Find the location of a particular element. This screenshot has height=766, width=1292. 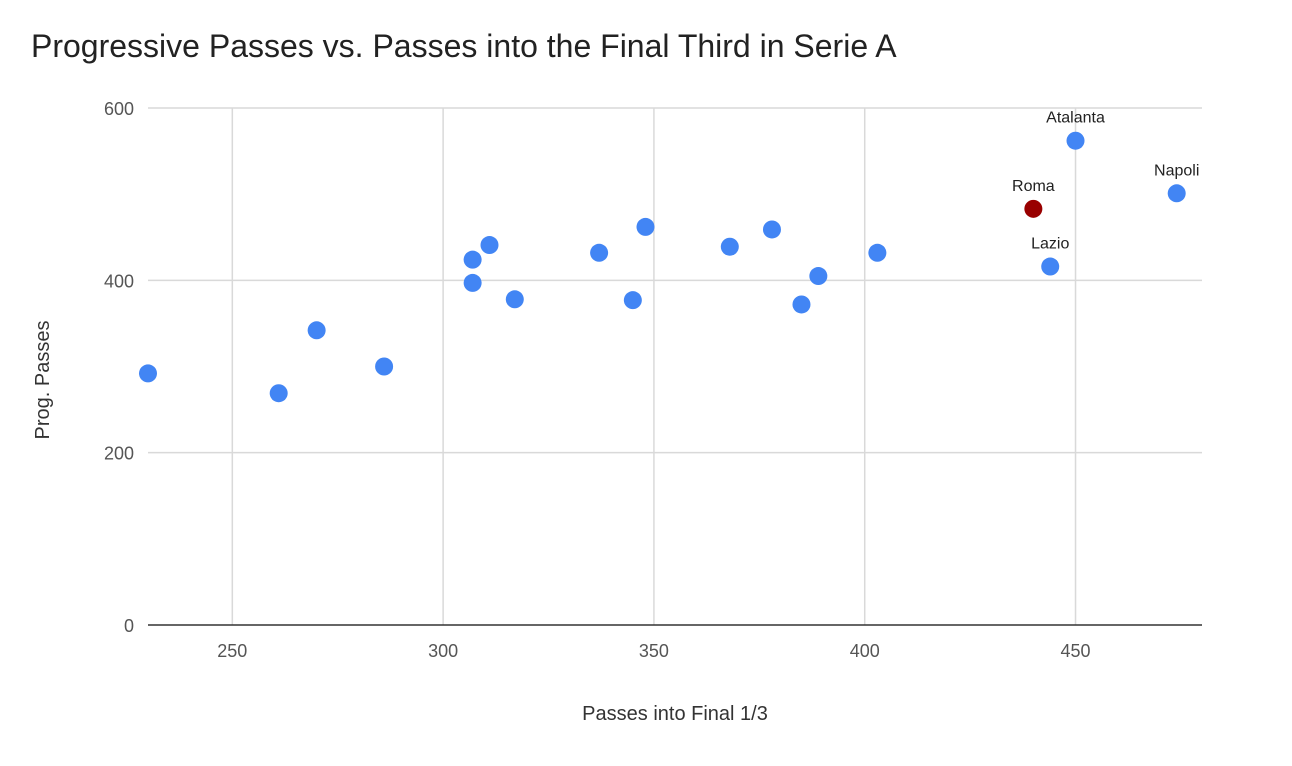

data-label-atalanta: Atalanta is located at coordinates (1075, 118).